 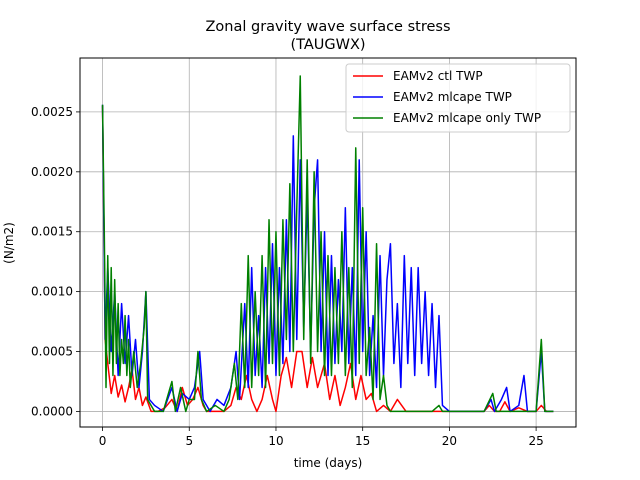 I want to click on y-tick-label: 0.0010, so click(x=52, y=292).